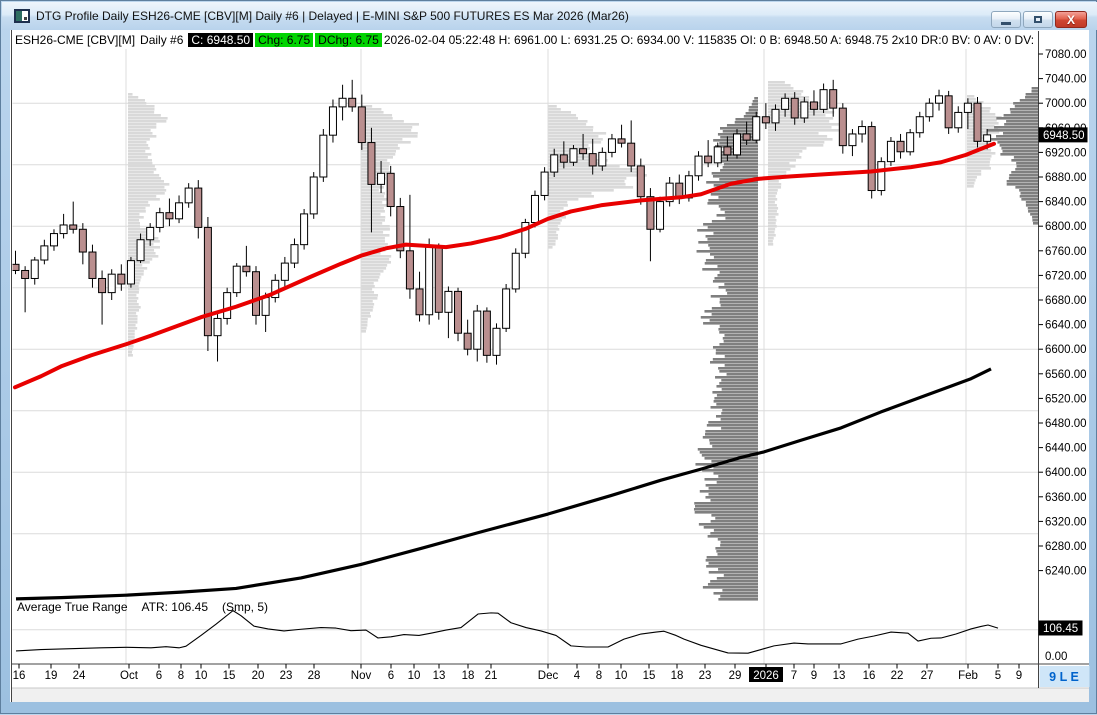 The image size is (1097, 715). Describe the element at coordinates (507, 632) in the screenshot. I see `atr-line` at that location.